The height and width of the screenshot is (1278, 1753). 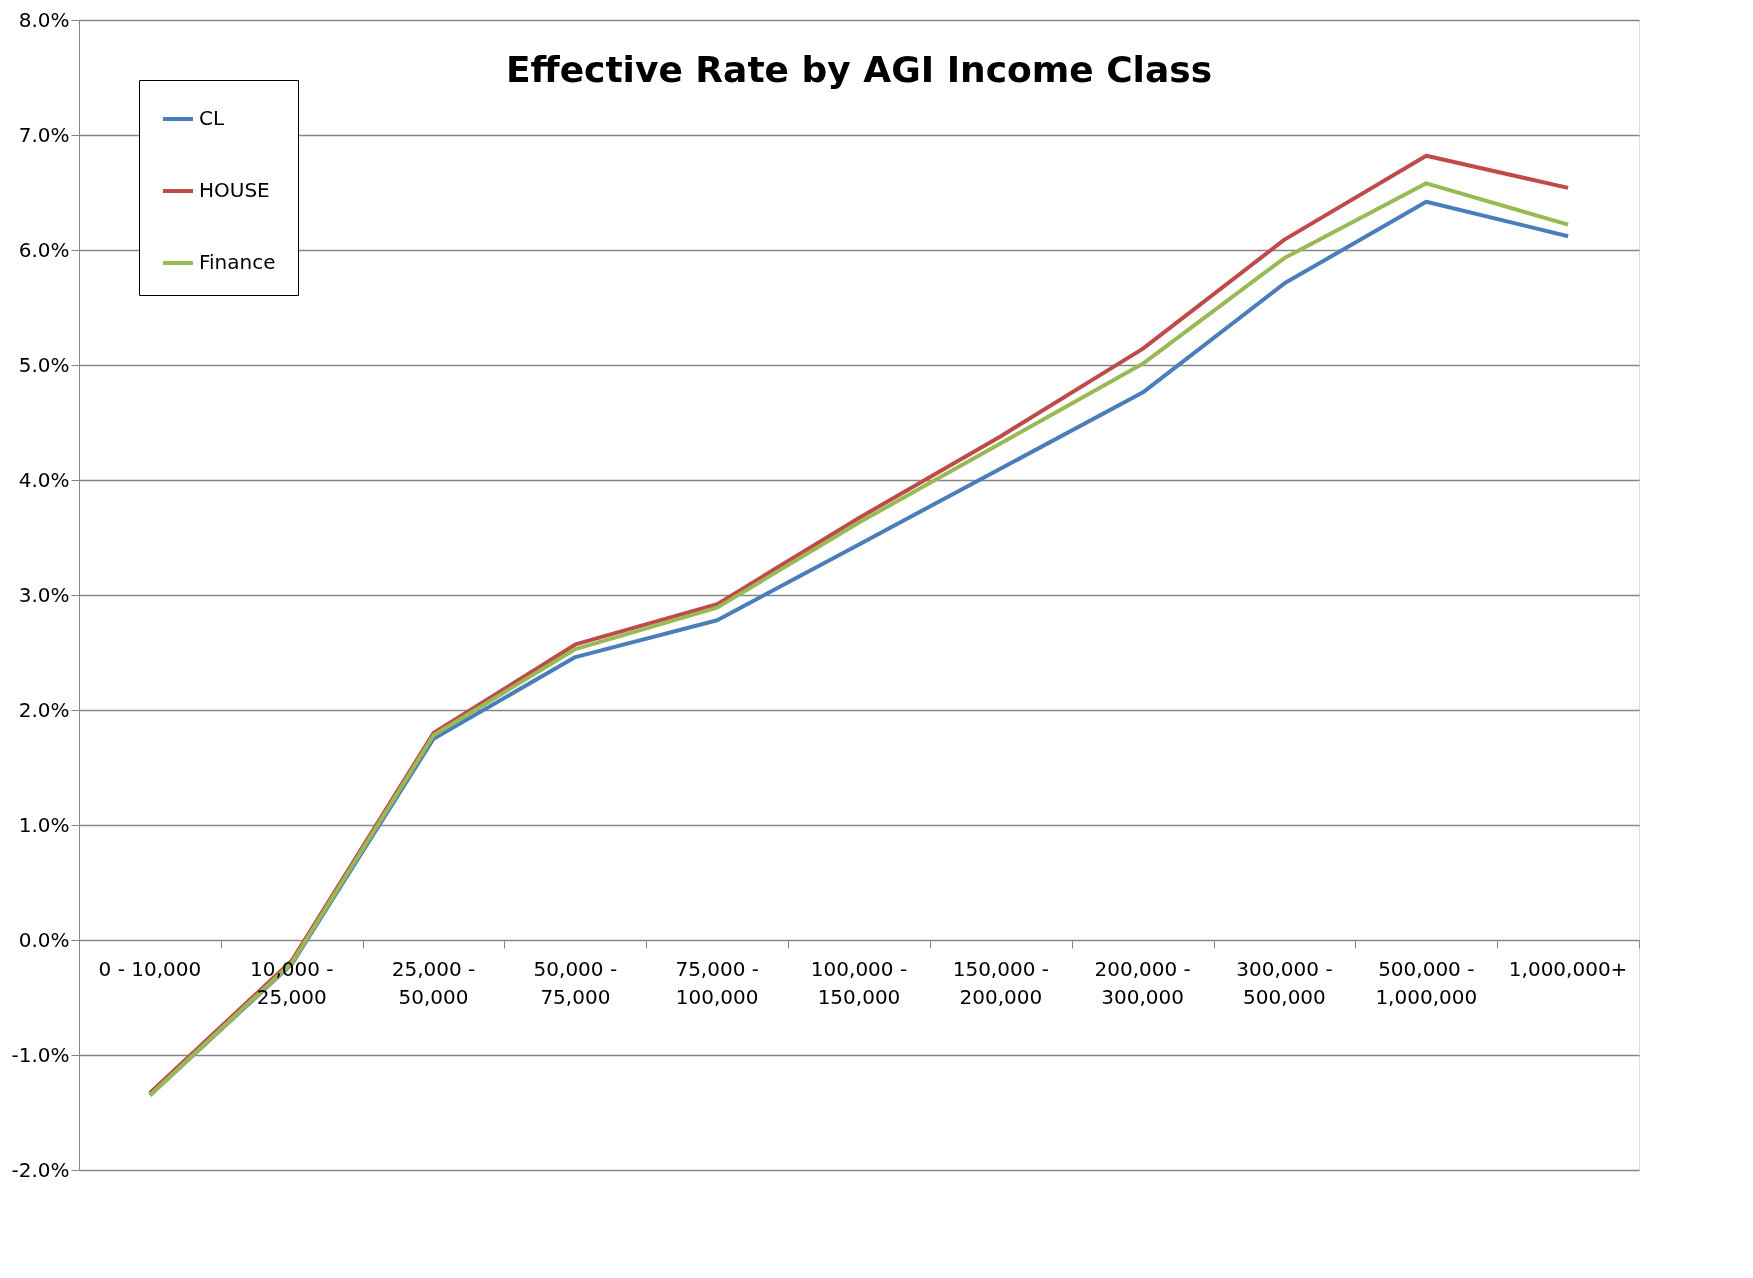 I want to click on x-tick-label: 1,000,000+, so click(x=1568, y=969).